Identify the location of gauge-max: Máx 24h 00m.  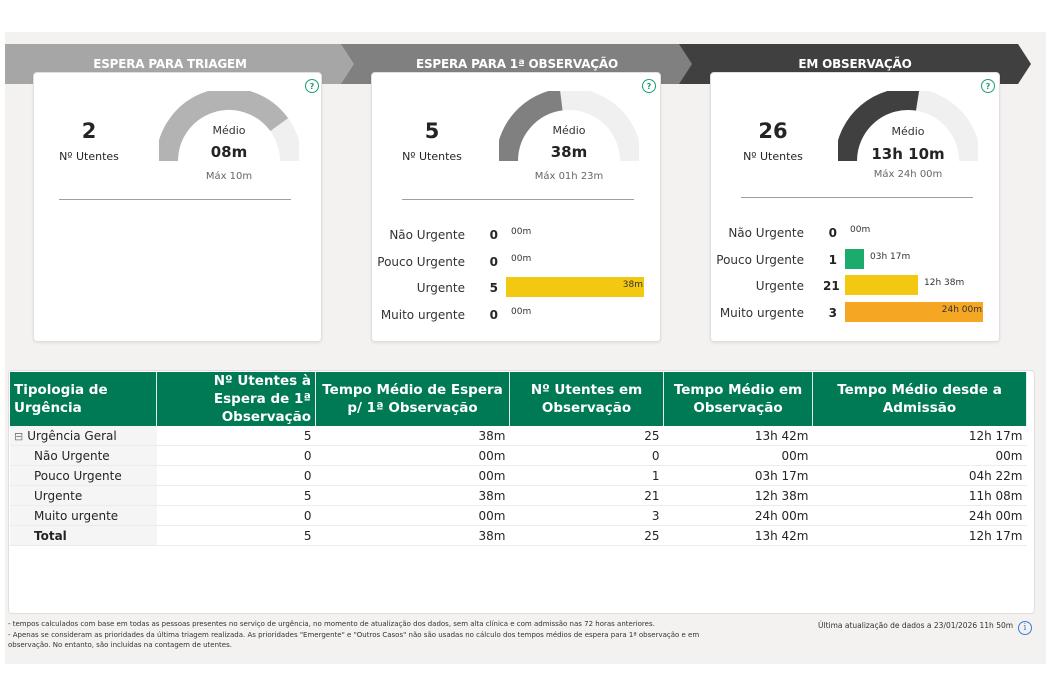
(908, 174).